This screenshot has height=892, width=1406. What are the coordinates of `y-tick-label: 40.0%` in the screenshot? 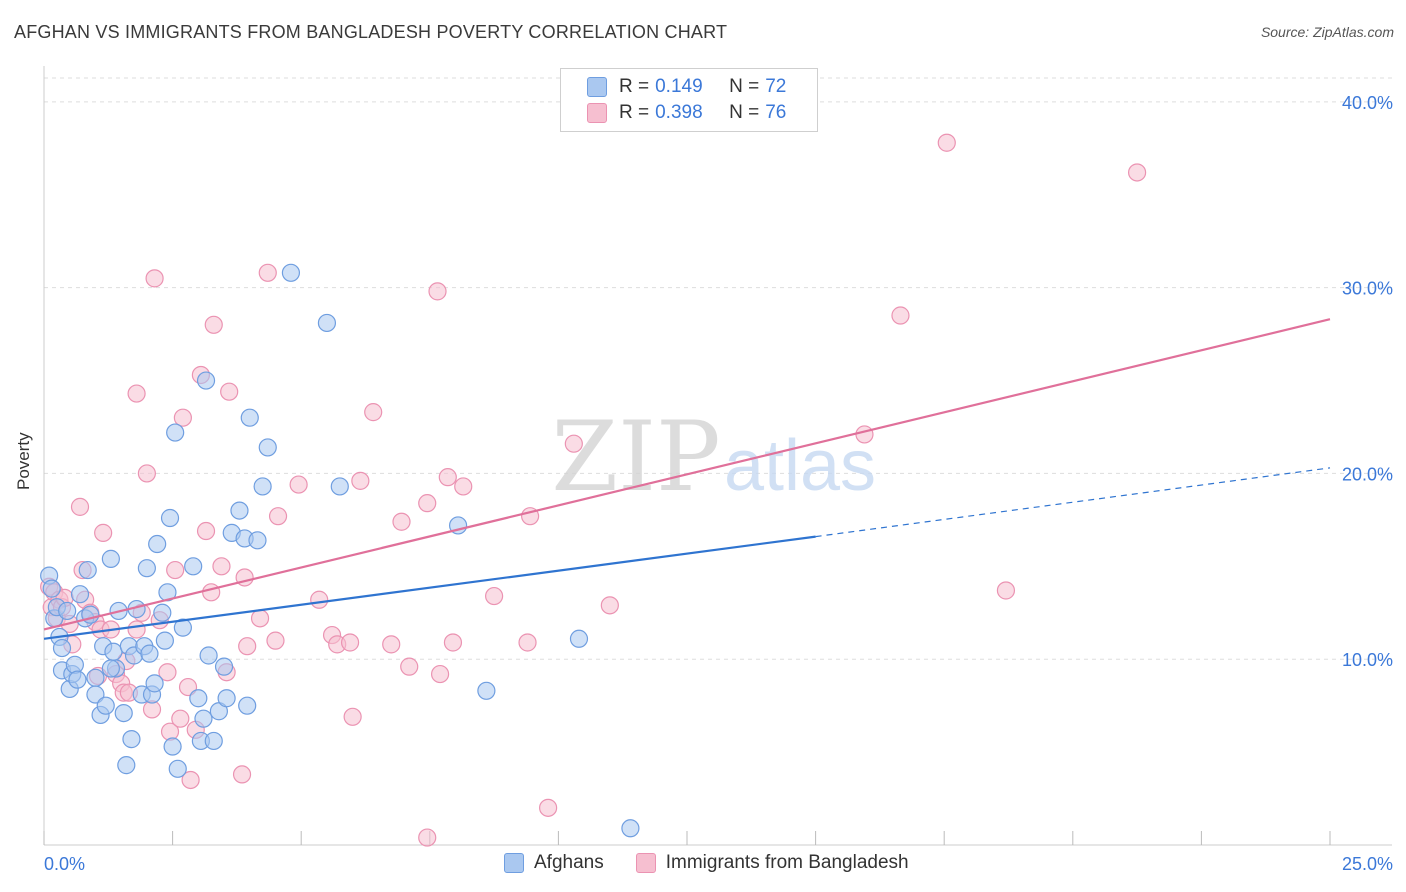 It's located at (1367, 103).